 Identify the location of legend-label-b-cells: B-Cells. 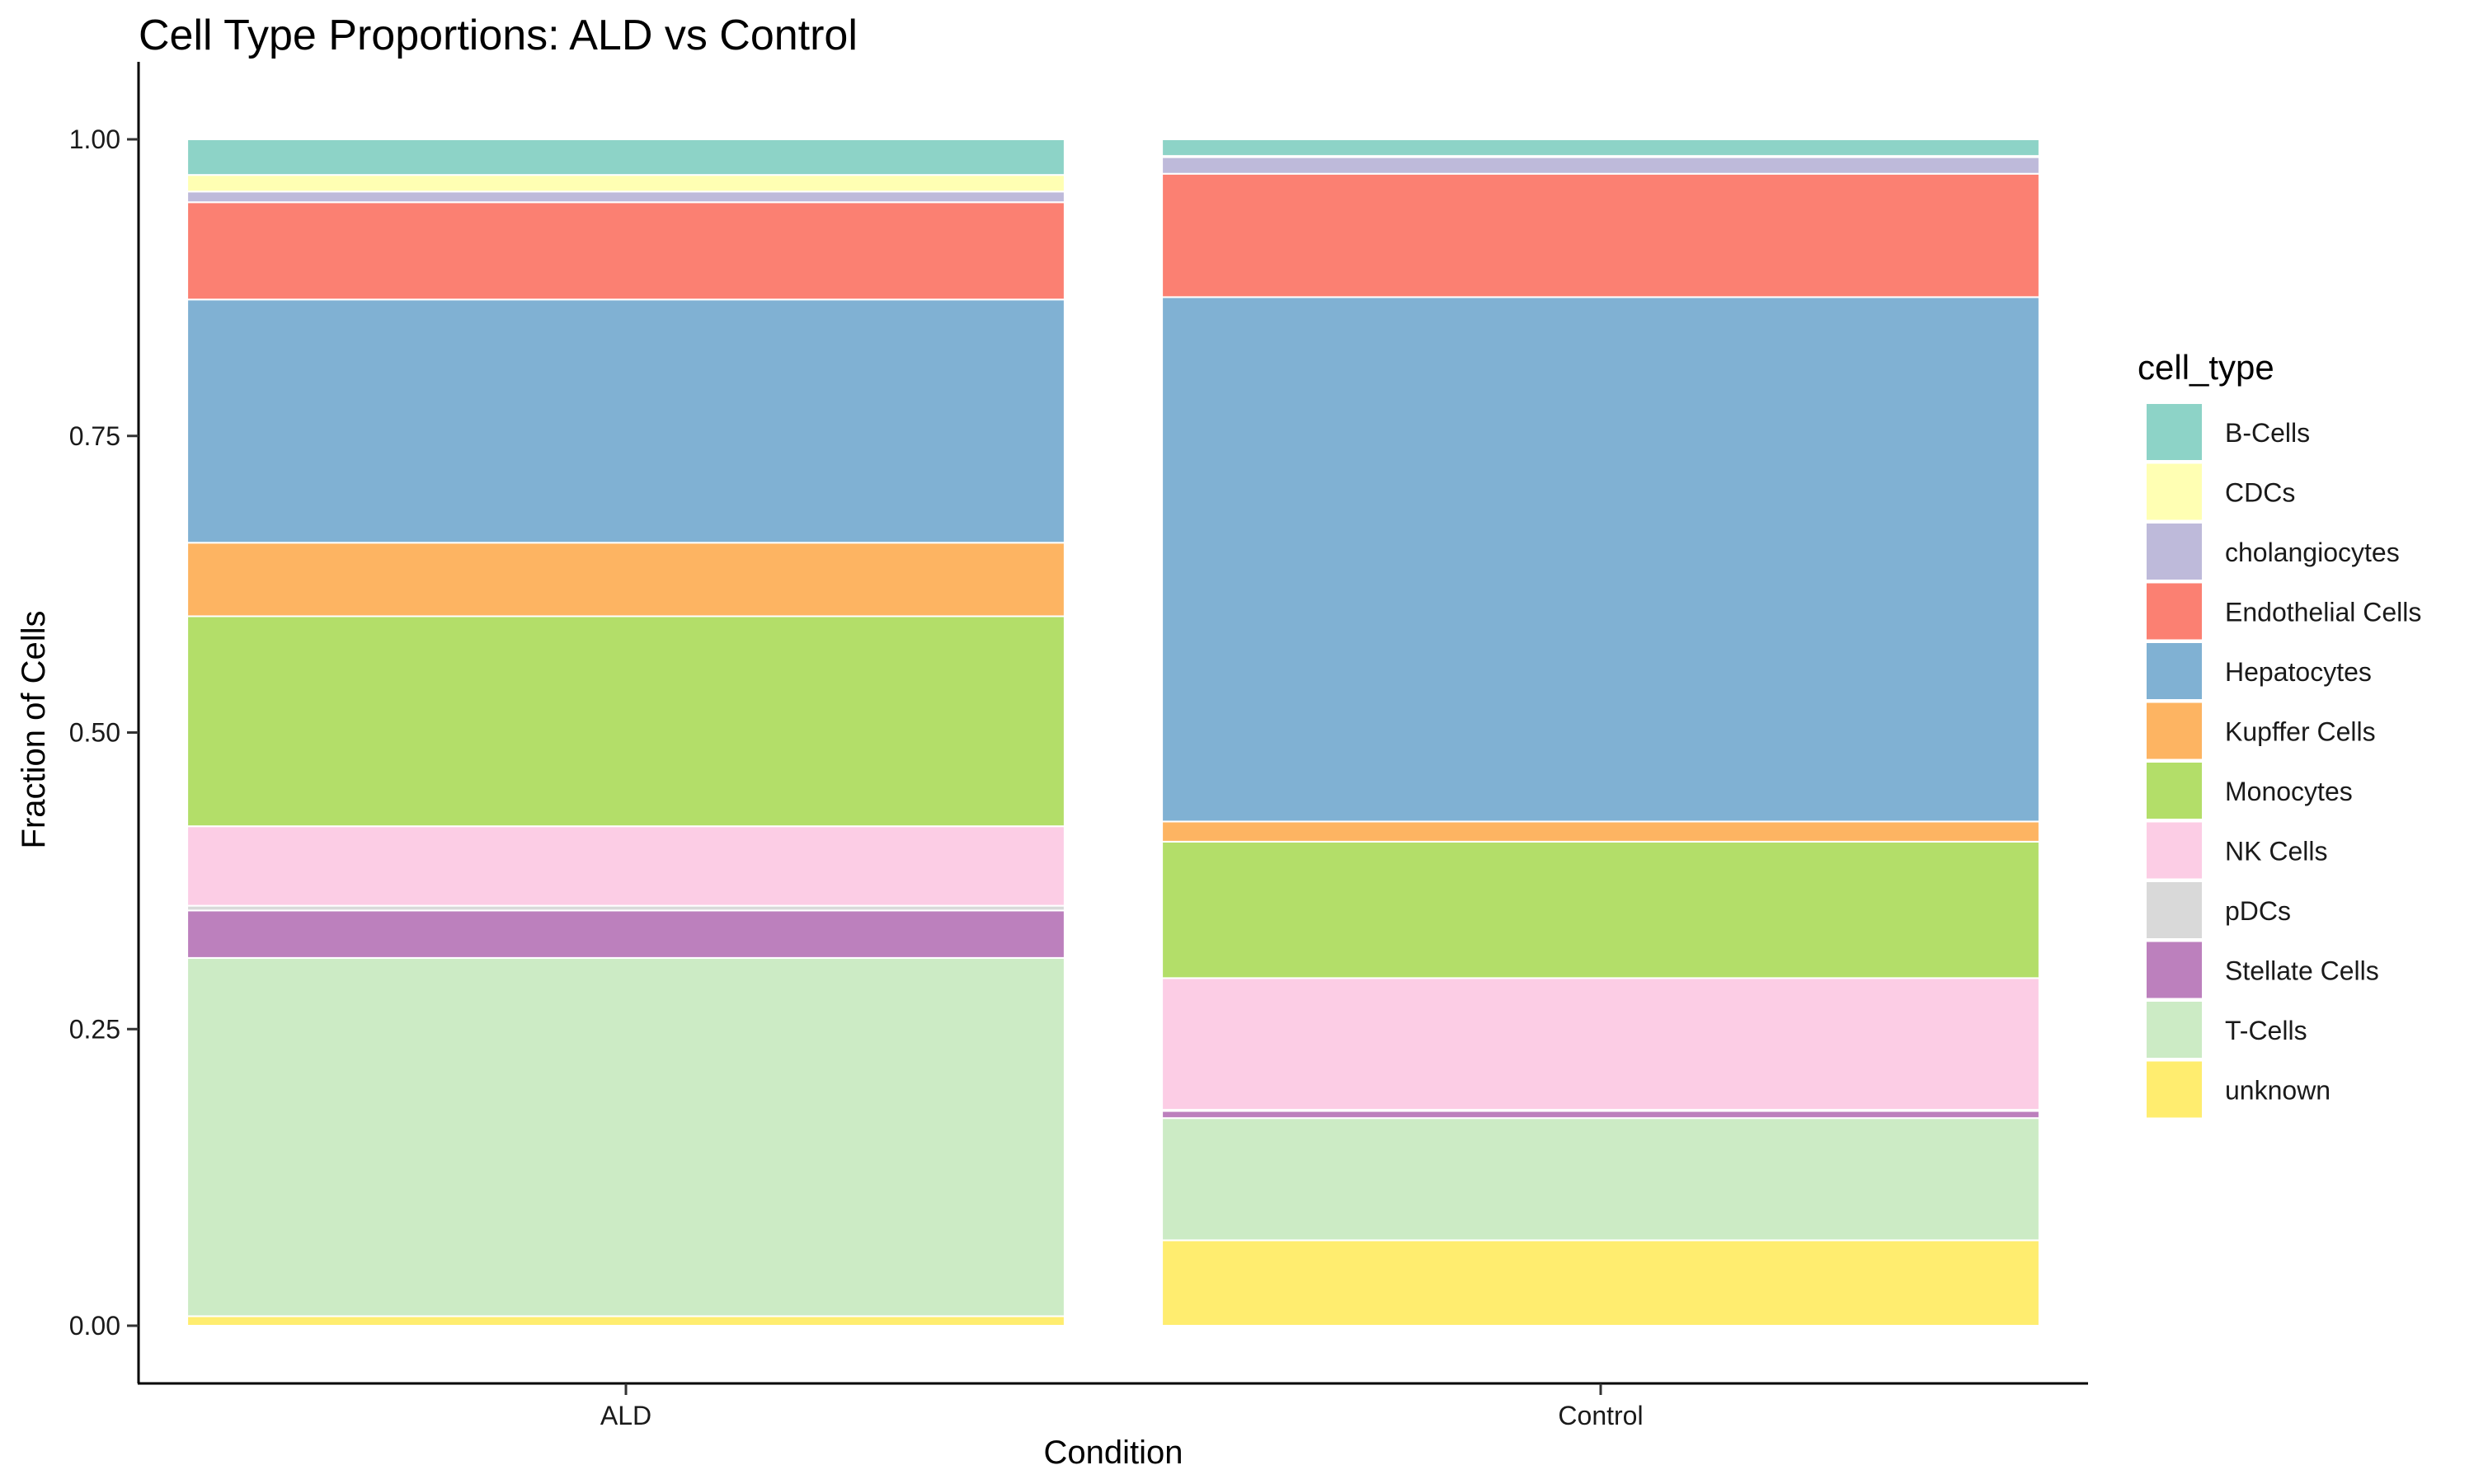
(2267, 433).